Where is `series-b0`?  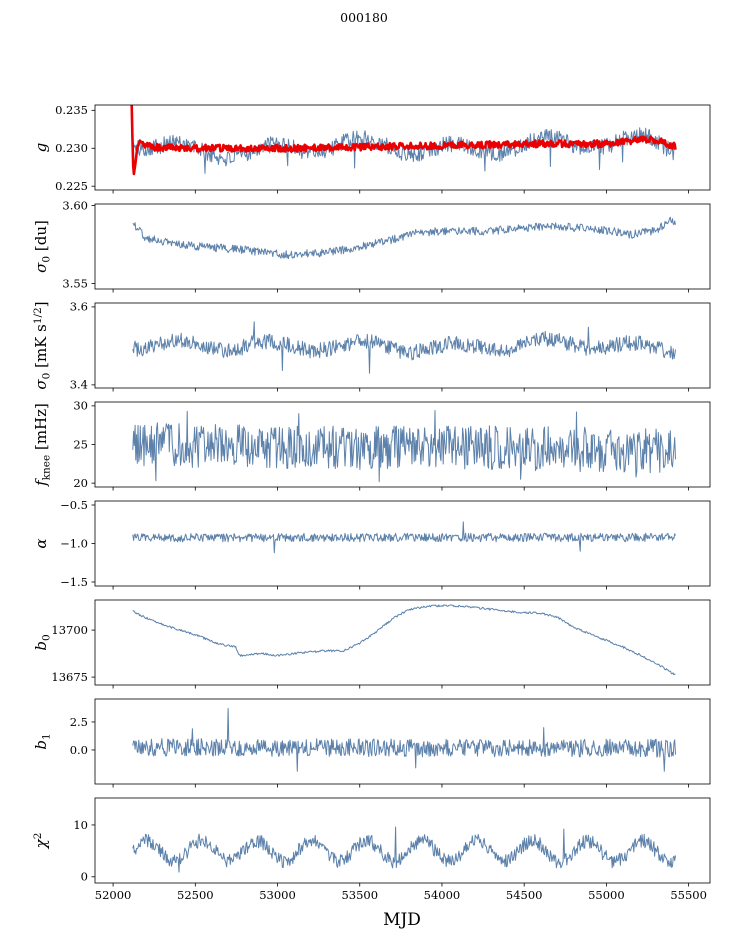 series-b0 is located at coordinates (404, 640).